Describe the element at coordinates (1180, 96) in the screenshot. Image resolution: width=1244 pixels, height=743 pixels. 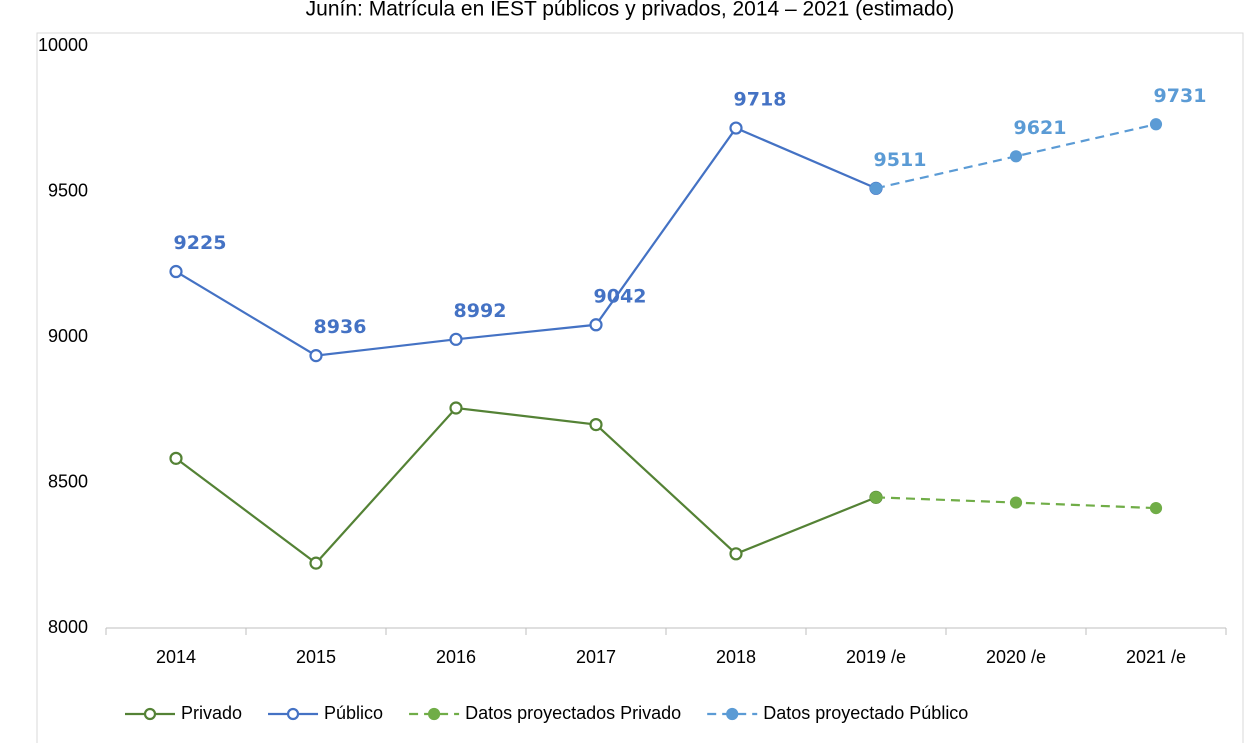
I see `data-label: 9731` at that location.